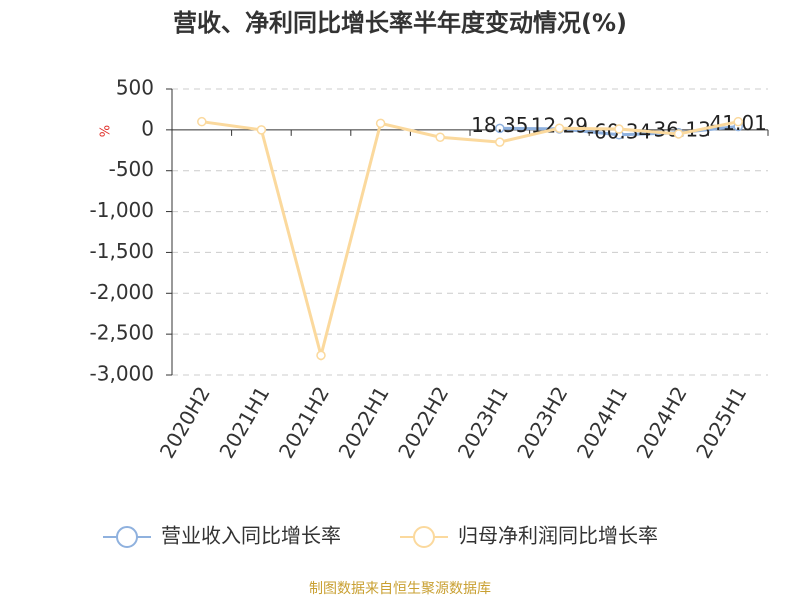 This screenshot has width=800, height=600. Describe the element at coordinates (244, 422) in the screenshot. I see `x-tick-label: 2021H1` at that location.